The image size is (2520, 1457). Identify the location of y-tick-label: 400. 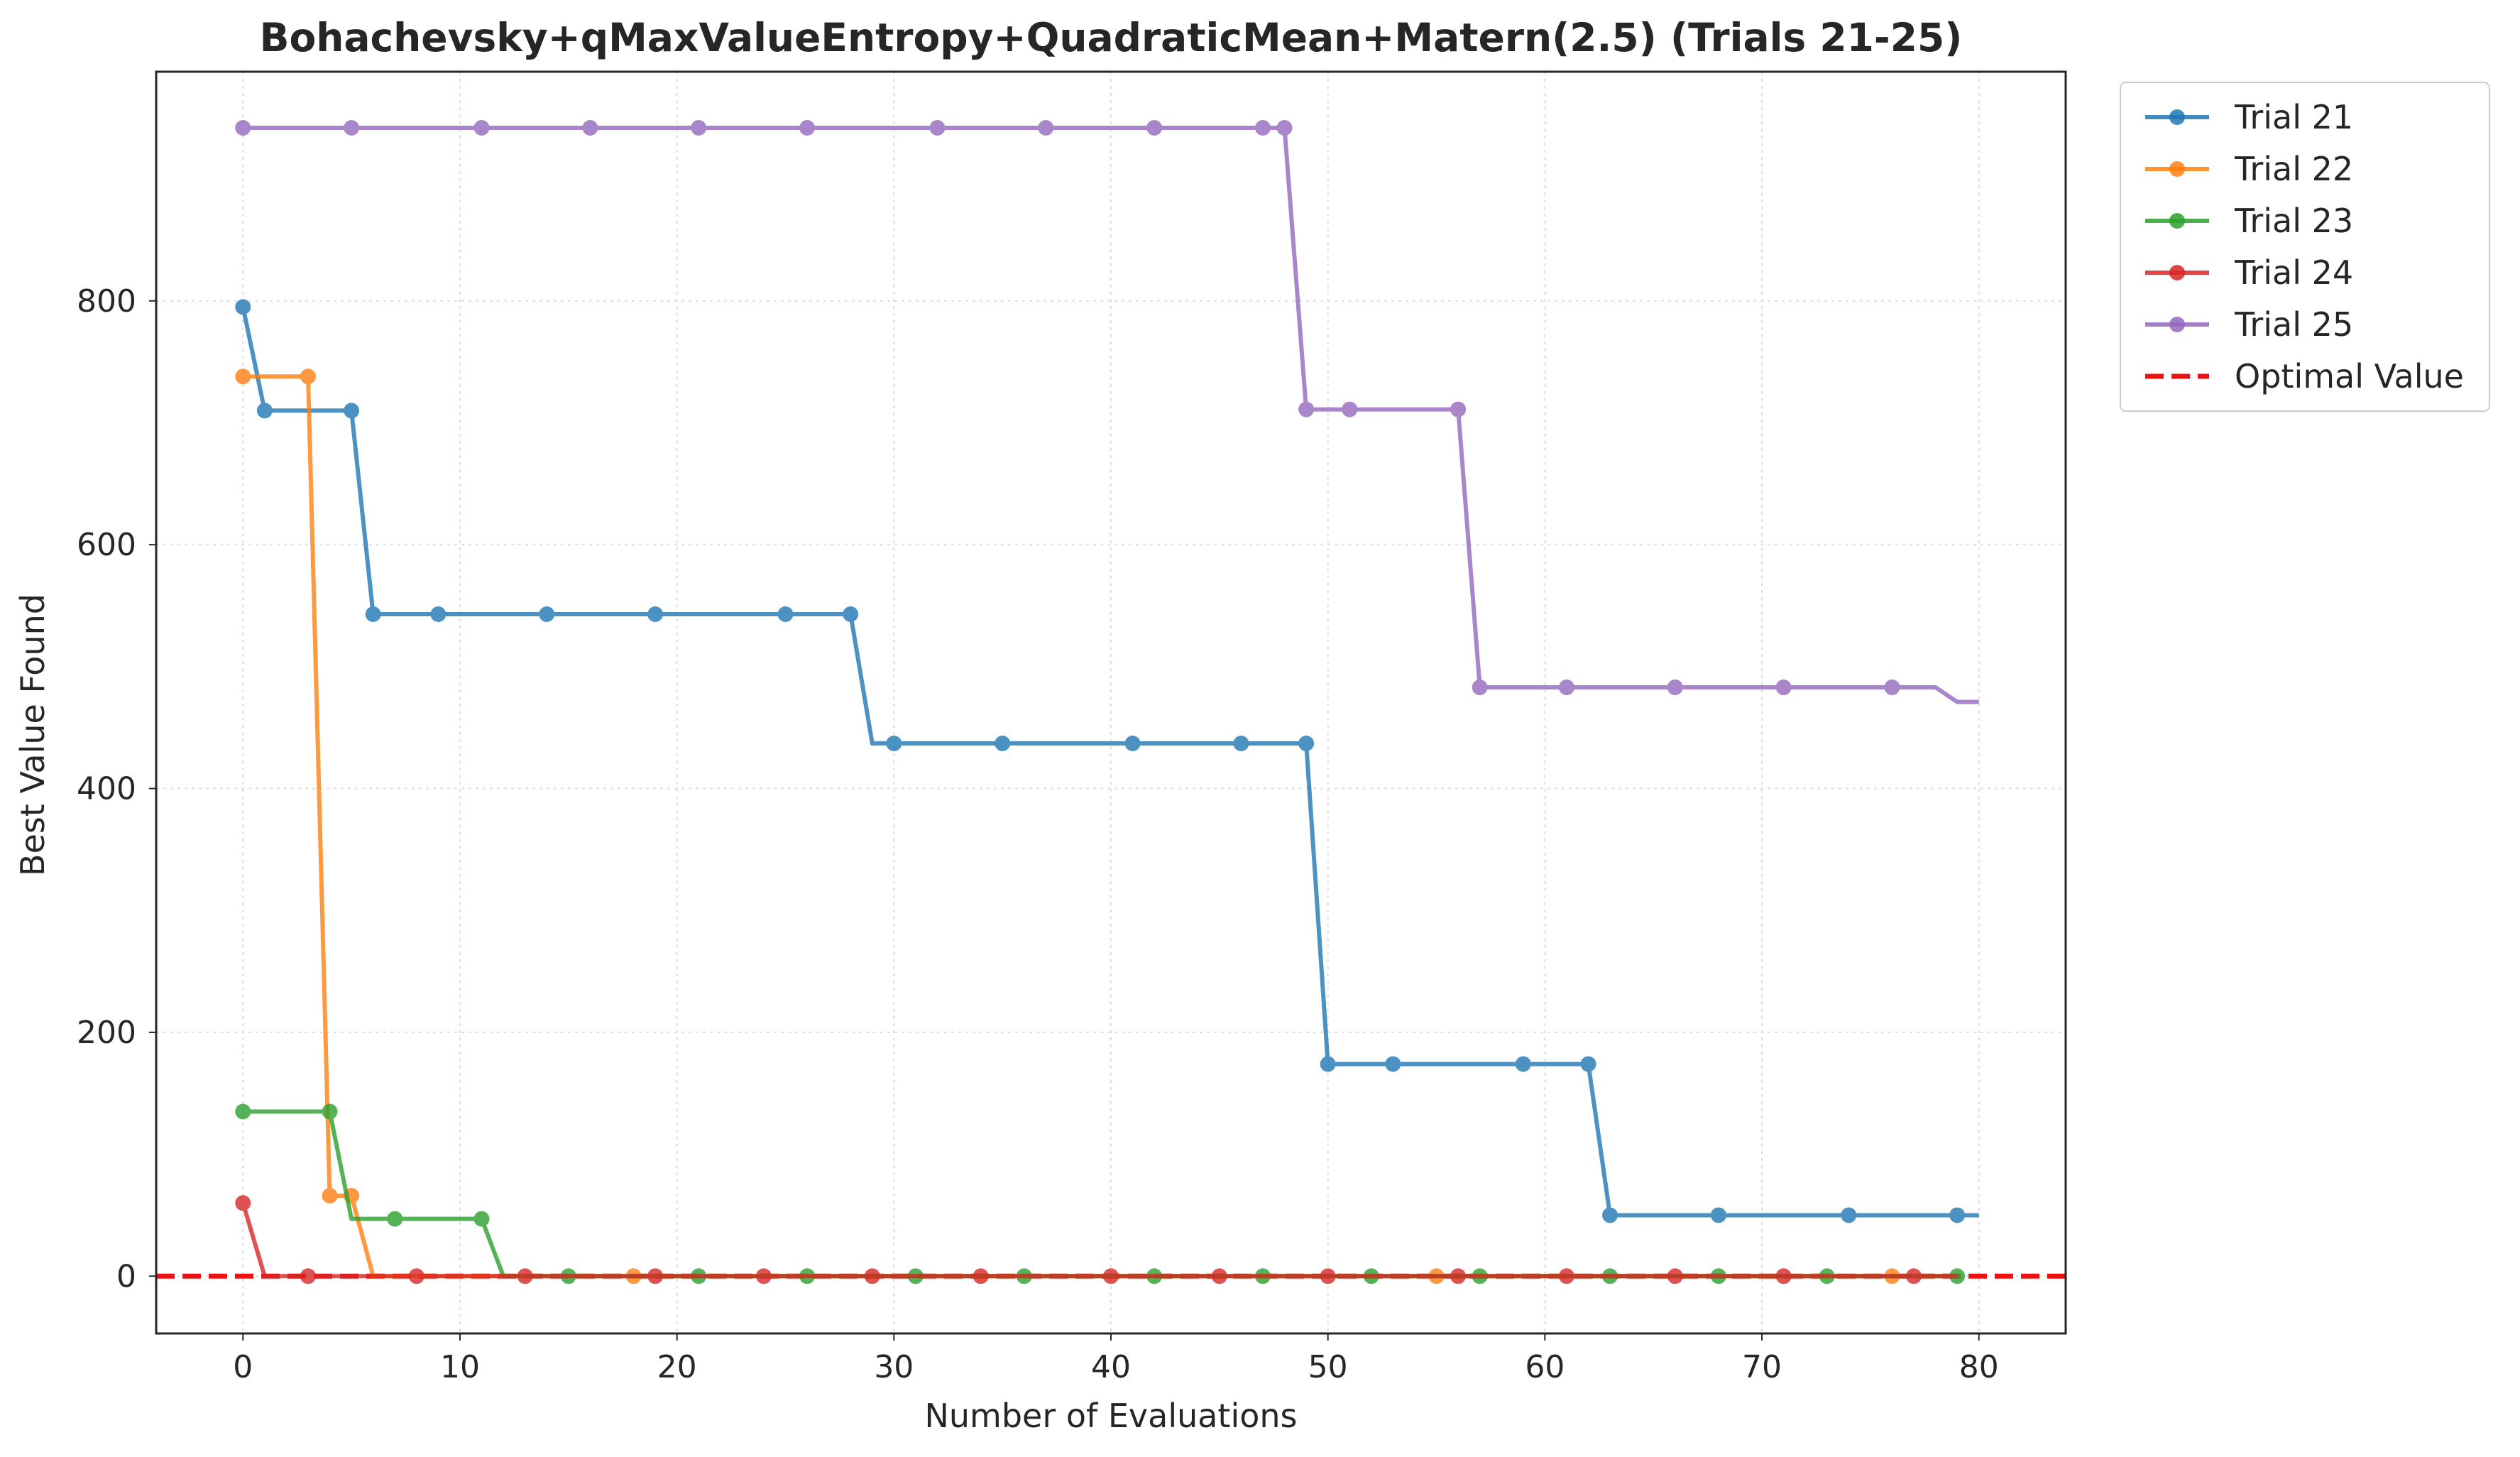
(107, 789).